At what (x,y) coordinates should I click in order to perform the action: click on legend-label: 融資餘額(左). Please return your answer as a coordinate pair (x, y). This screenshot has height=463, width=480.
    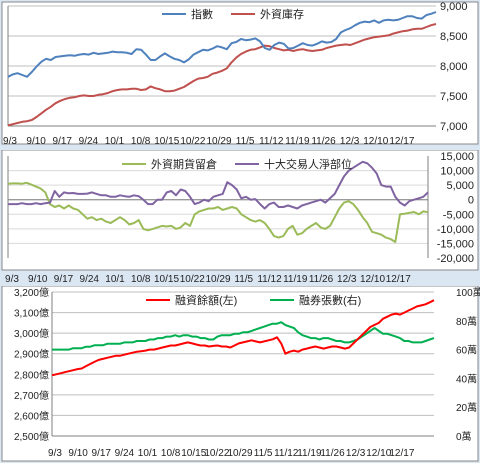
    Looking at the image, I should click on (206, 300).